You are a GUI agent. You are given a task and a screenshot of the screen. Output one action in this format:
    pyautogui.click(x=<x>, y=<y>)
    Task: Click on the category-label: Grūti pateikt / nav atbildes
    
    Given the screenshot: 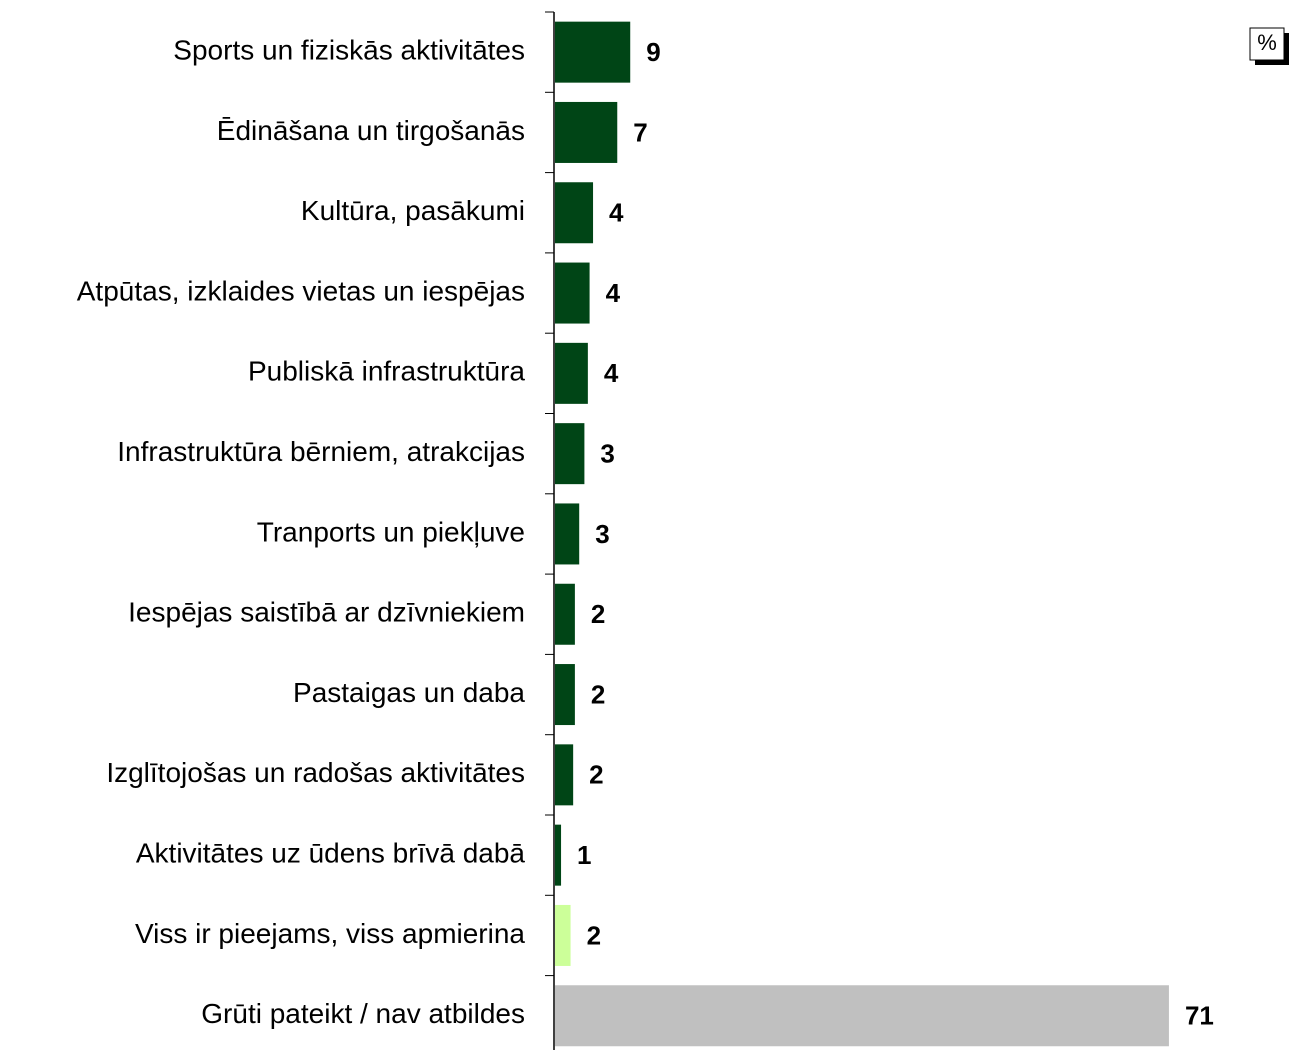 What is the action you would take?
    pyautogui.click(x=363, y=1013)
    